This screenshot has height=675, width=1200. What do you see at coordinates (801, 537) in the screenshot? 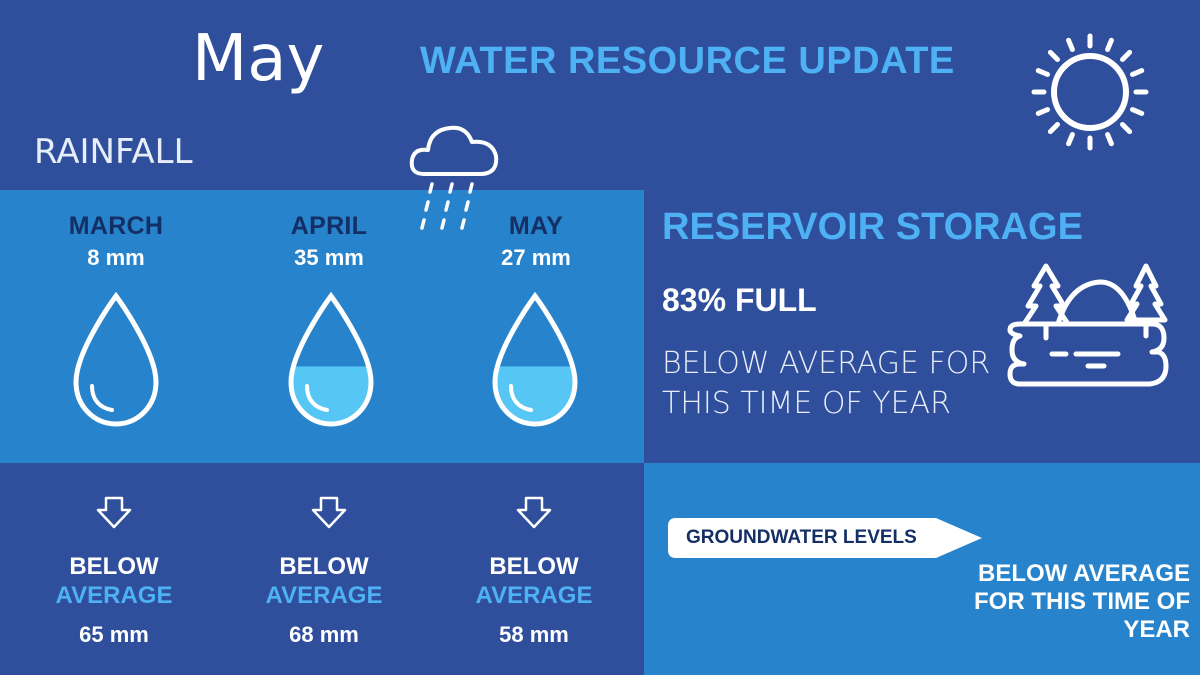
I see `groundwater-label: GROUNDWATER LEVELS` at bounding box center [801, 537].